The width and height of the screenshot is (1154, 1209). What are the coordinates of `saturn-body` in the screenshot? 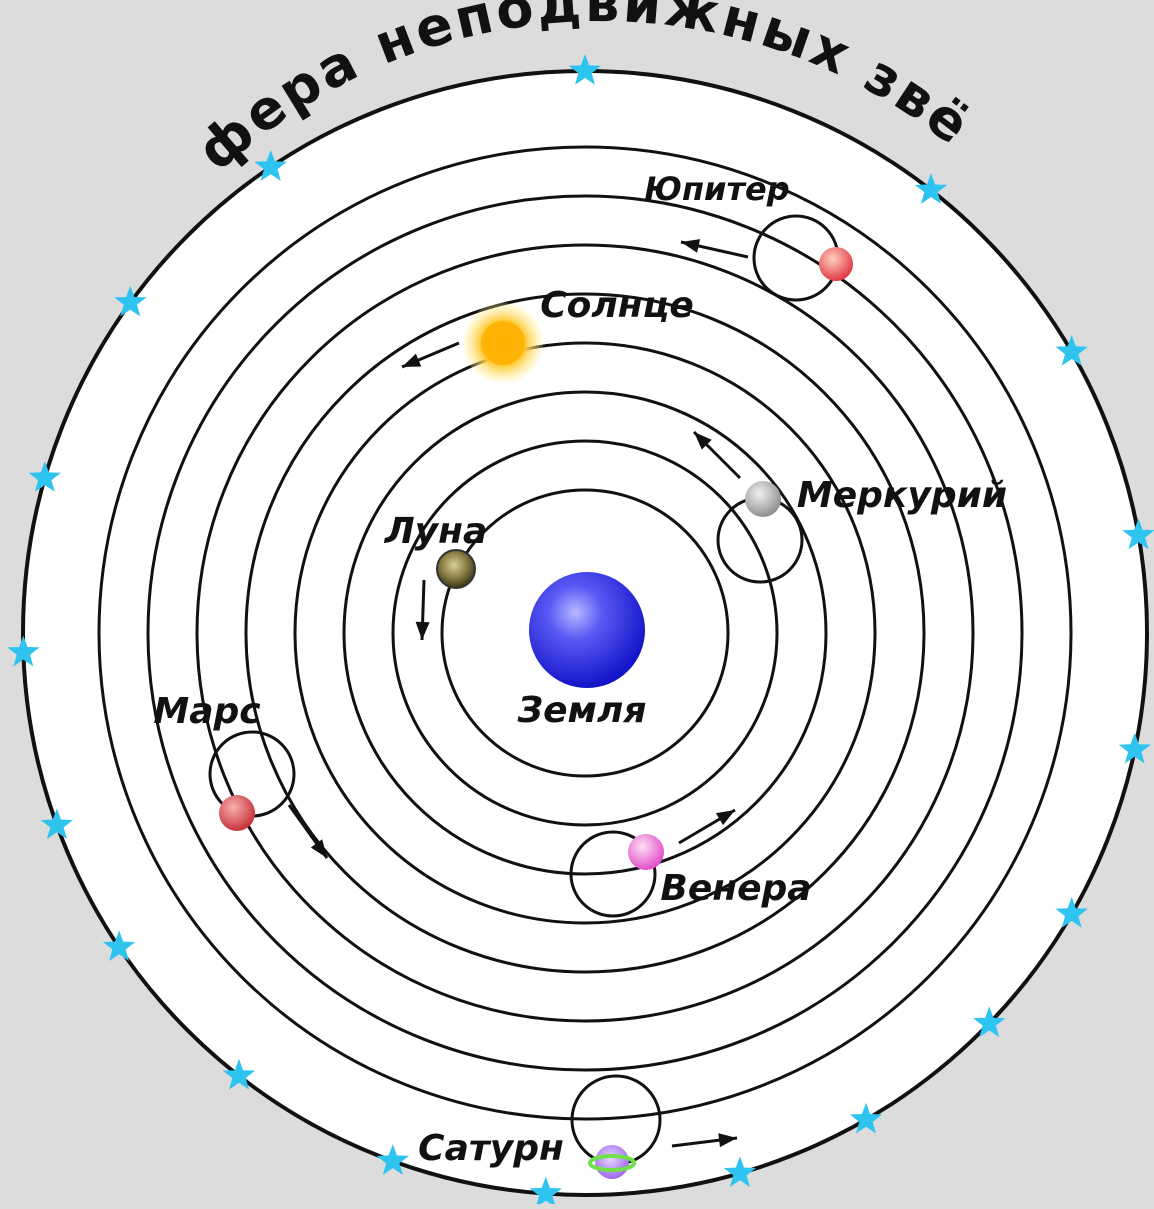 It's located at (612, 1162).